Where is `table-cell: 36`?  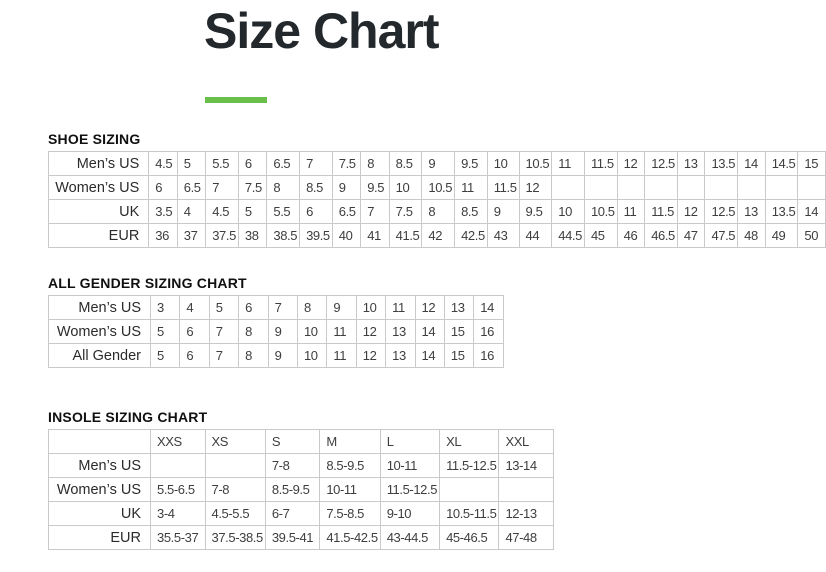 table-cell: 36 is located at coordinates (163, 235).